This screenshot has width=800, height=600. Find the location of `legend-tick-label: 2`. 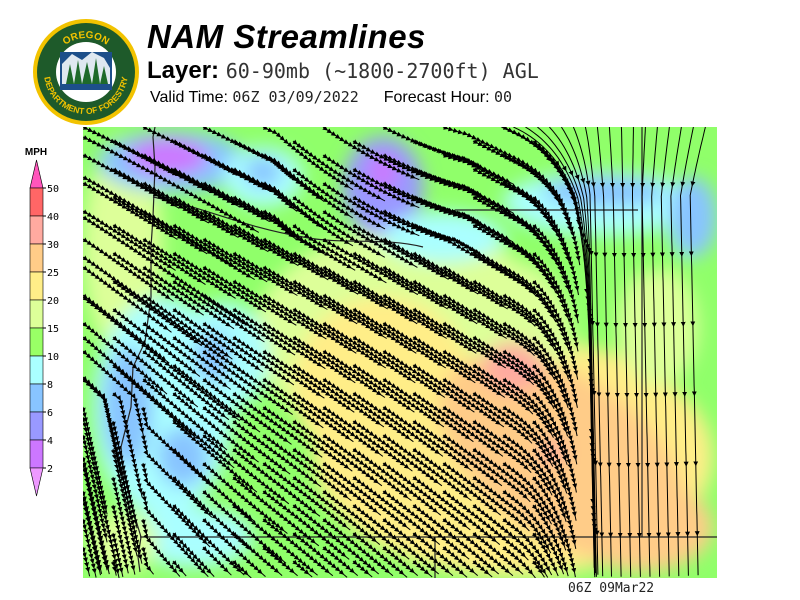

legend-tick-label: 2 is located at coordinates (50, 469).